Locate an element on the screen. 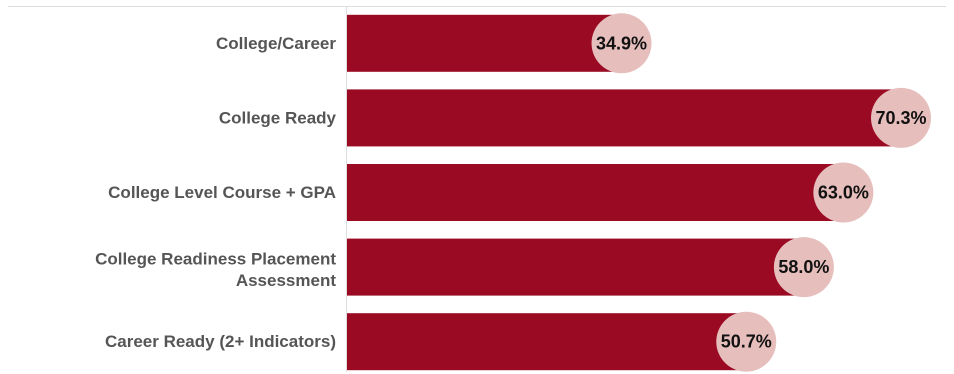 The height and width of the screenshot is (374, 954). category-label: College/Career is located at coordinates (276, 43).